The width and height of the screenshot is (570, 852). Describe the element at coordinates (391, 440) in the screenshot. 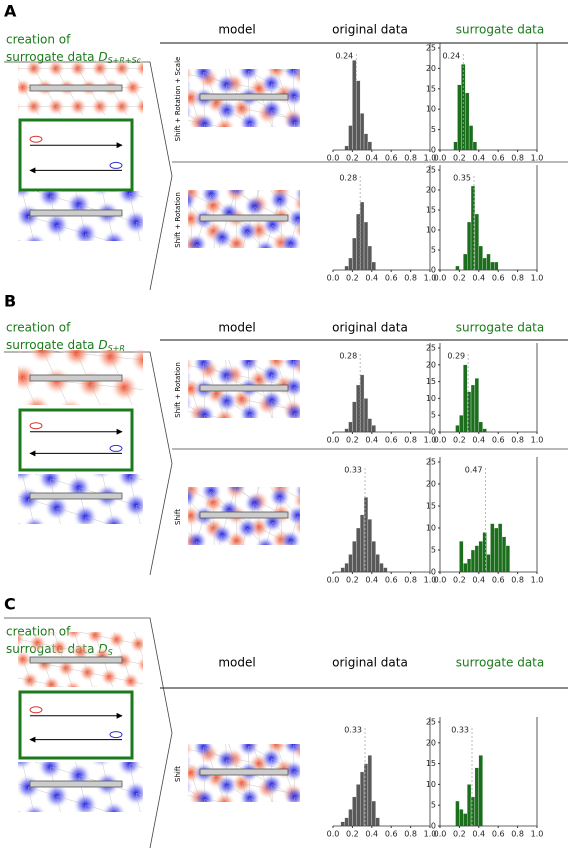

I see `x-tick-label: 0.6` at that location.